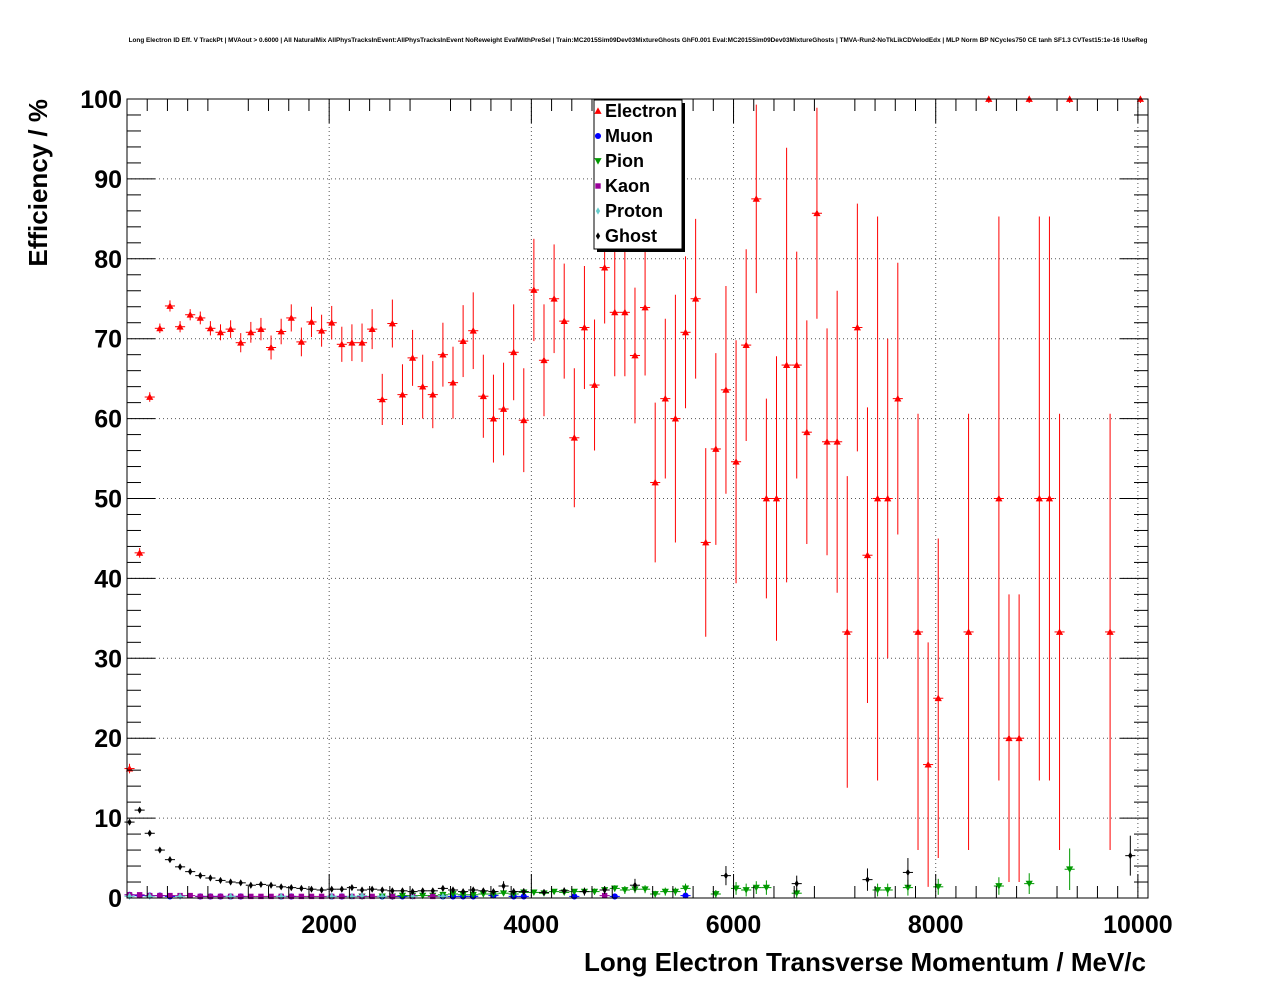  I want to click on x-tick-label: 10000, so click(1138, 925).